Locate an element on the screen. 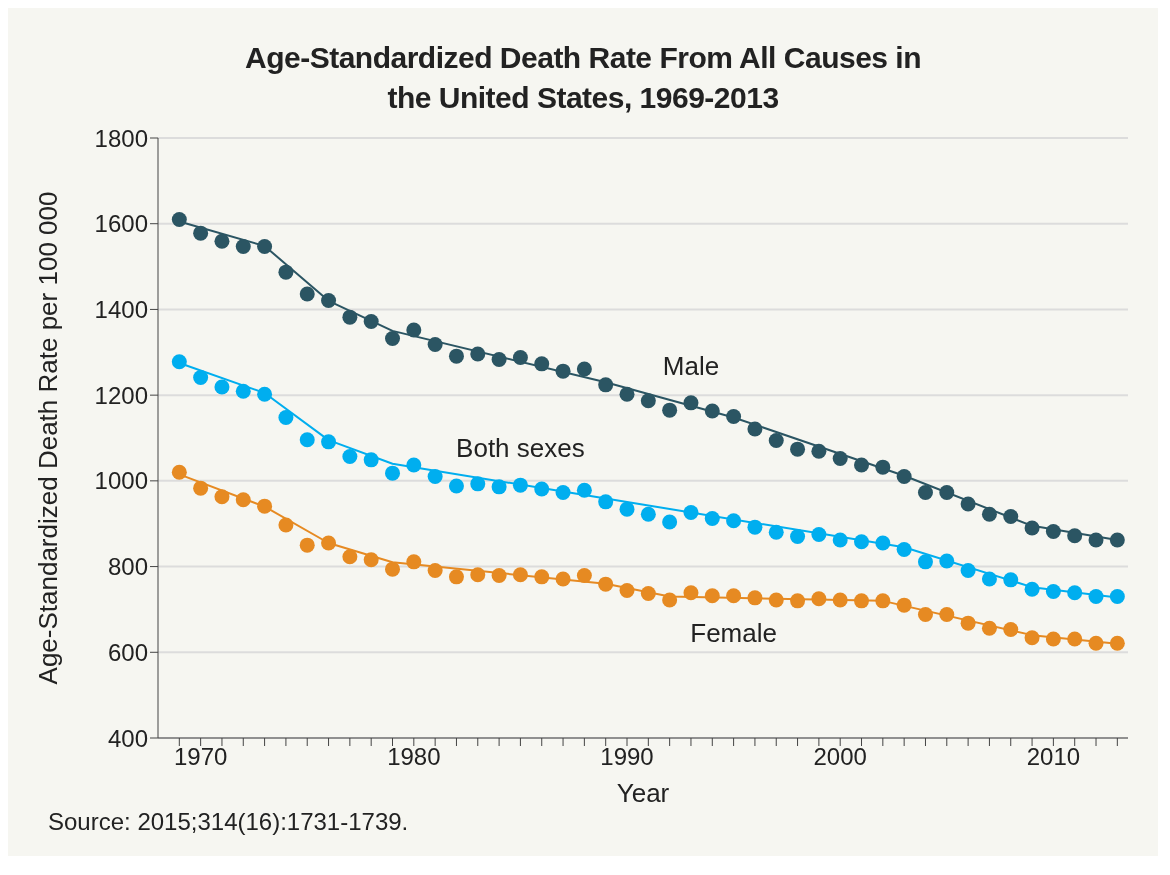 The image size is (1170, 875). y-tick-label: 1400 is located at coordinates (121, 309).